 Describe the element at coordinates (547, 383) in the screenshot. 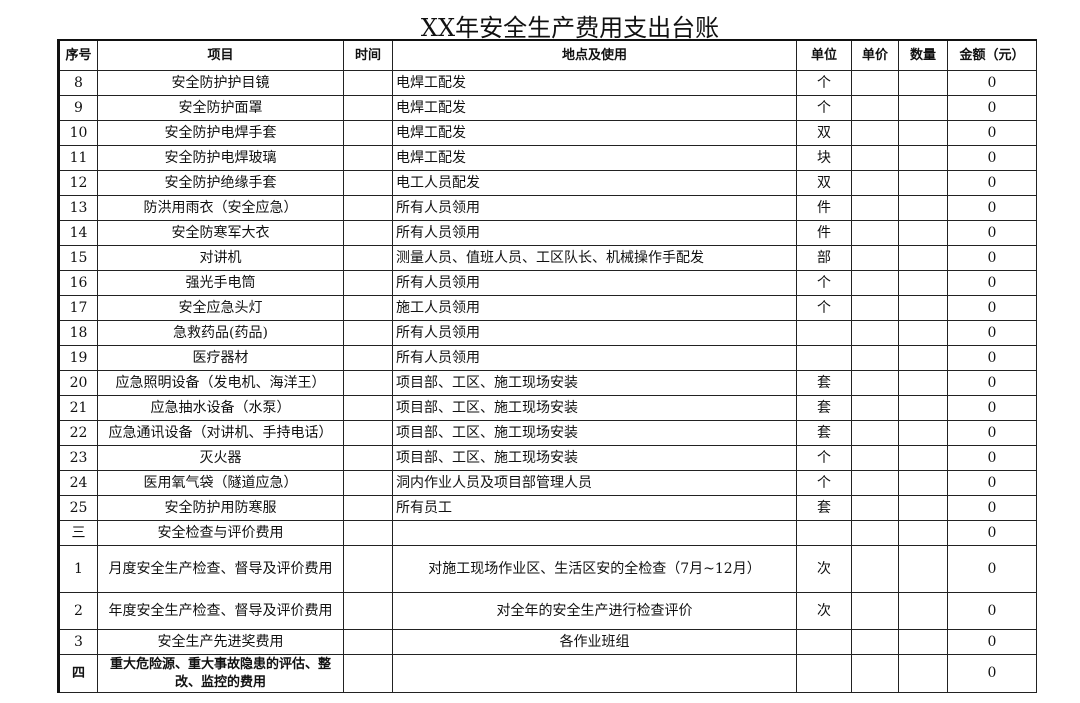

I see `table-row: 20 应急照明设备（发电机、海洋王） 项目部、工区、施工现场安装套 0` at that location.